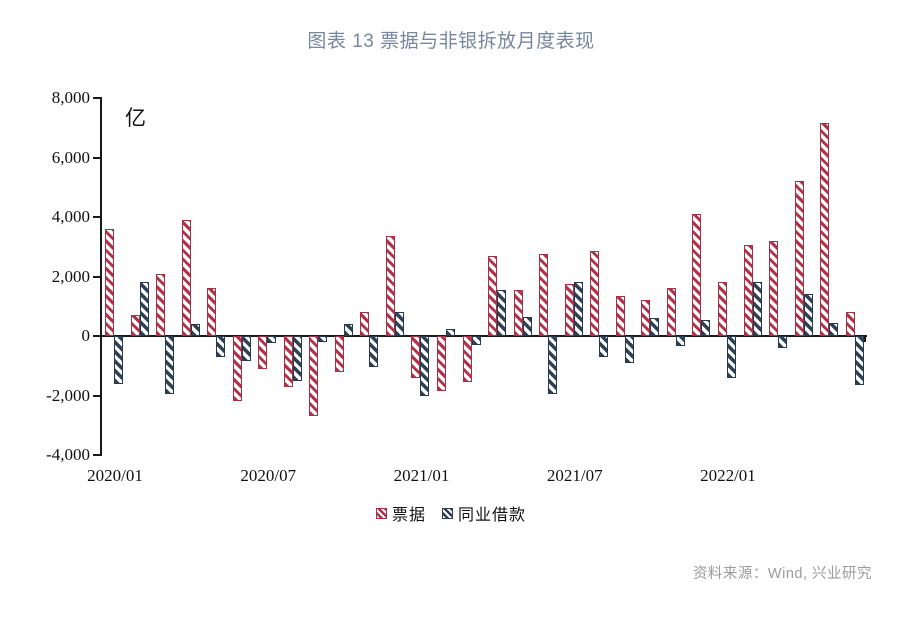 The height and width of the screenshot is (623, 902). I want to click on legend-item-tongye-jiekuan: 同业借款, so click(484, 513).